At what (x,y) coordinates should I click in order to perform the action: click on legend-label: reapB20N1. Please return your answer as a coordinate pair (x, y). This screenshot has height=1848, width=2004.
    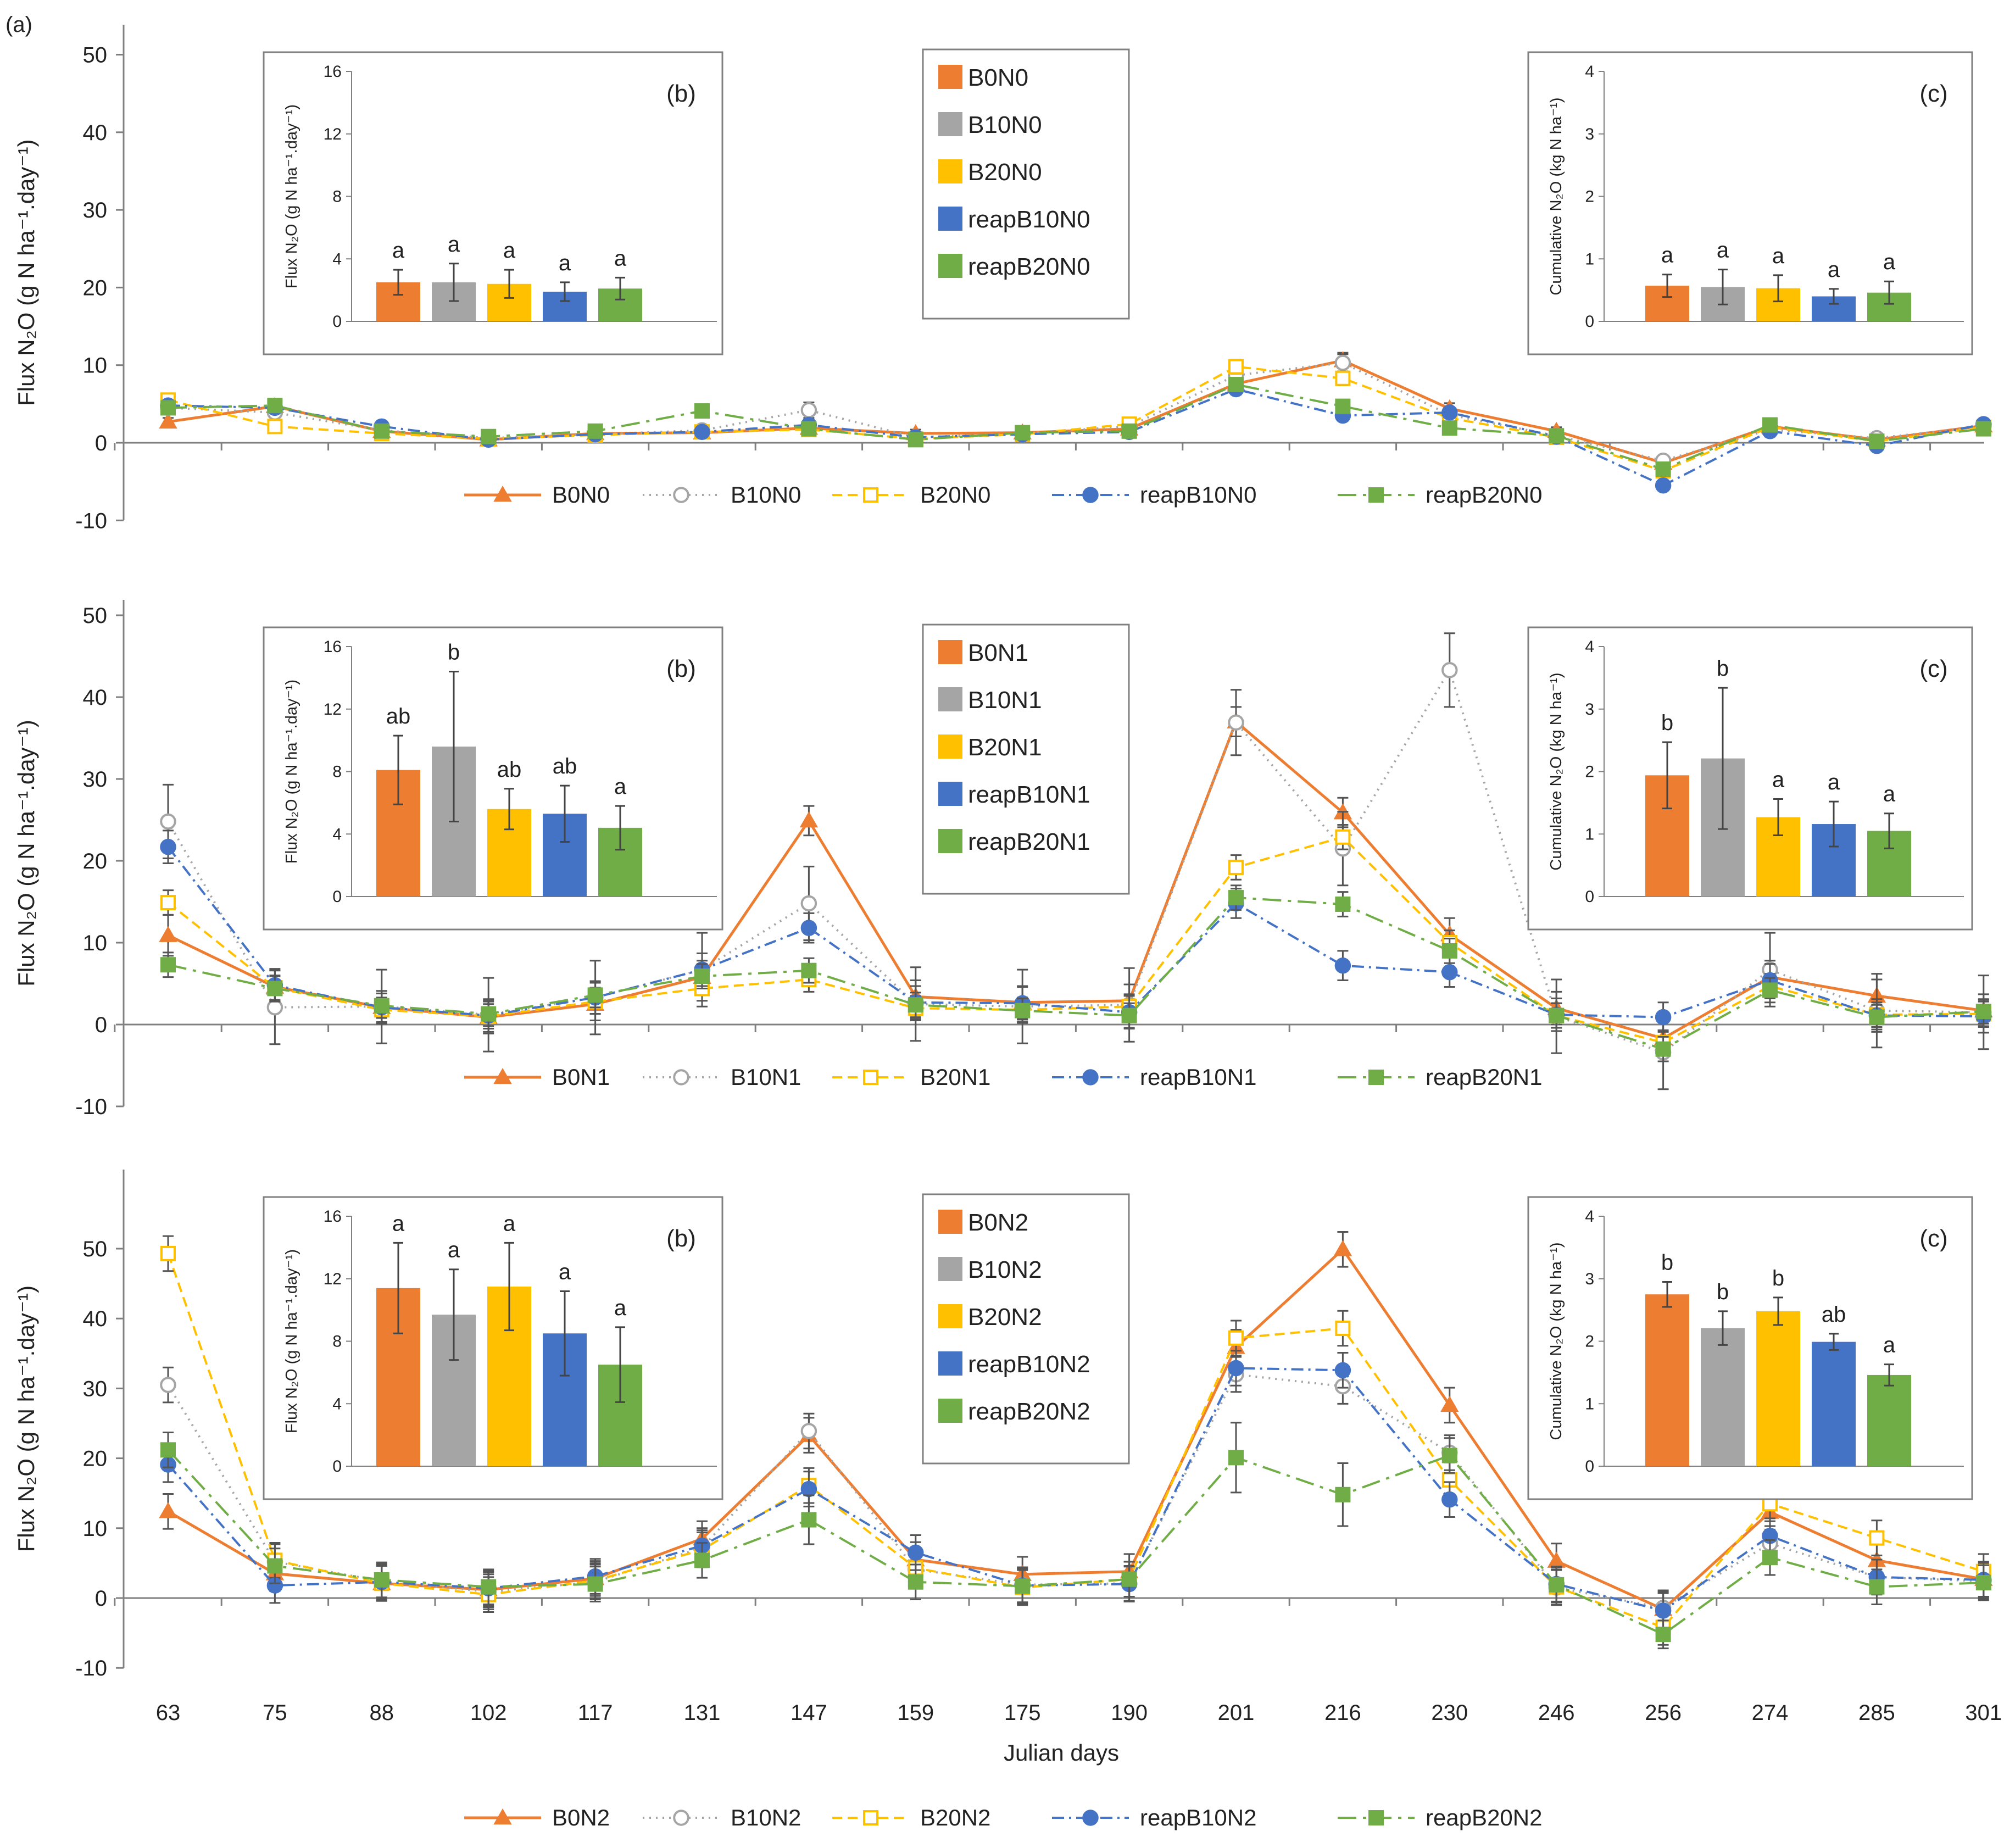
    Looking at the image, I should click on (1484, 1077).